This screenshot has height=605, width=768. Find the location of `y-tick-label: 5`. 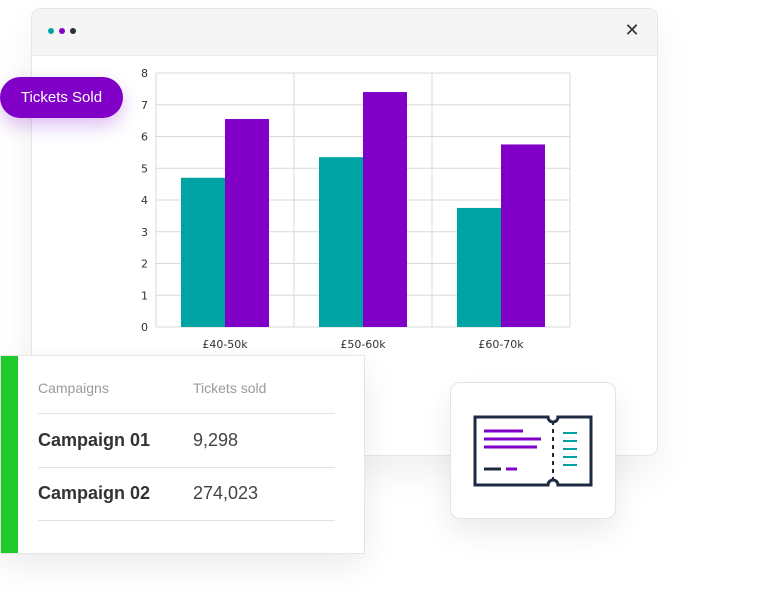

y-tick-label: 5 is located at coordinates (144, 168).